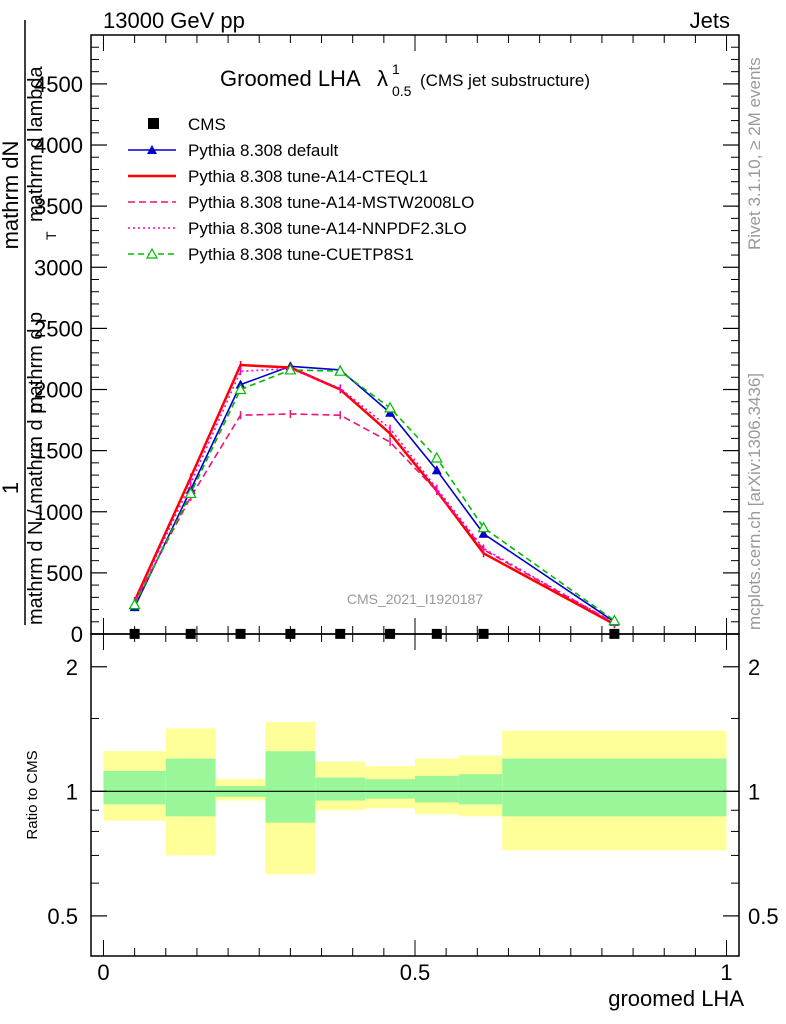 This screenshot has height=1024, width=786. I want to click on main-ytick-label: 3500, so click(58, 206).